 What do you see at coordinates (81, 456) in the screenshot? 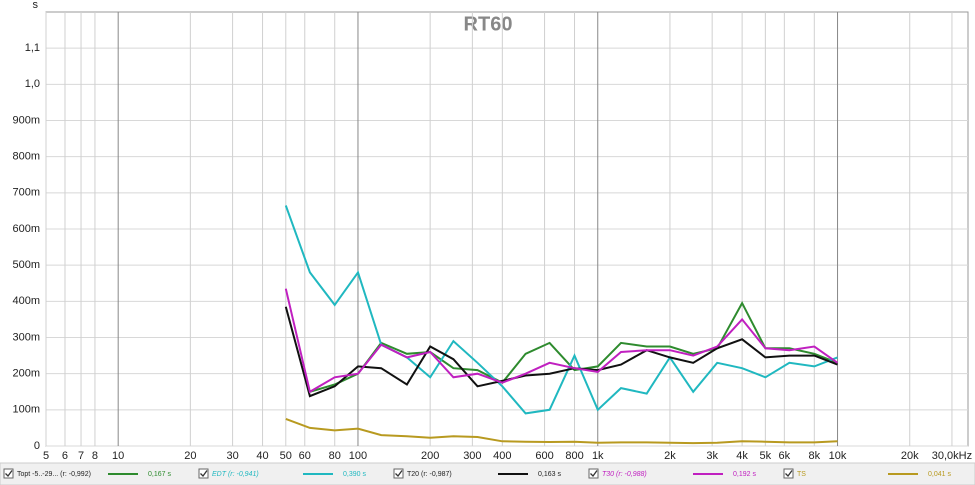
I see `x-tick-label: 7` at bounding box center [81, 456].